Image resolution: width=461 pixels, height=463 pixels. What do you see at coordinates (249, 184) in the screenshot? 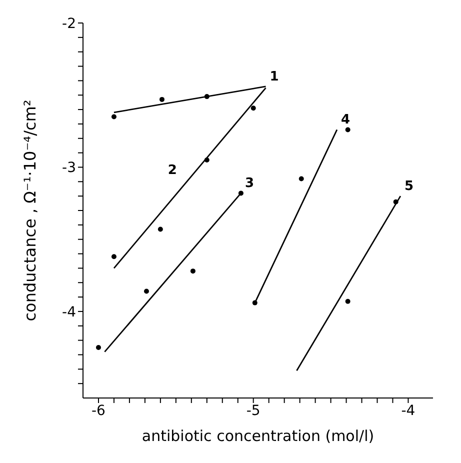
I see `series-label: 3` at bounding box center [249, 184].